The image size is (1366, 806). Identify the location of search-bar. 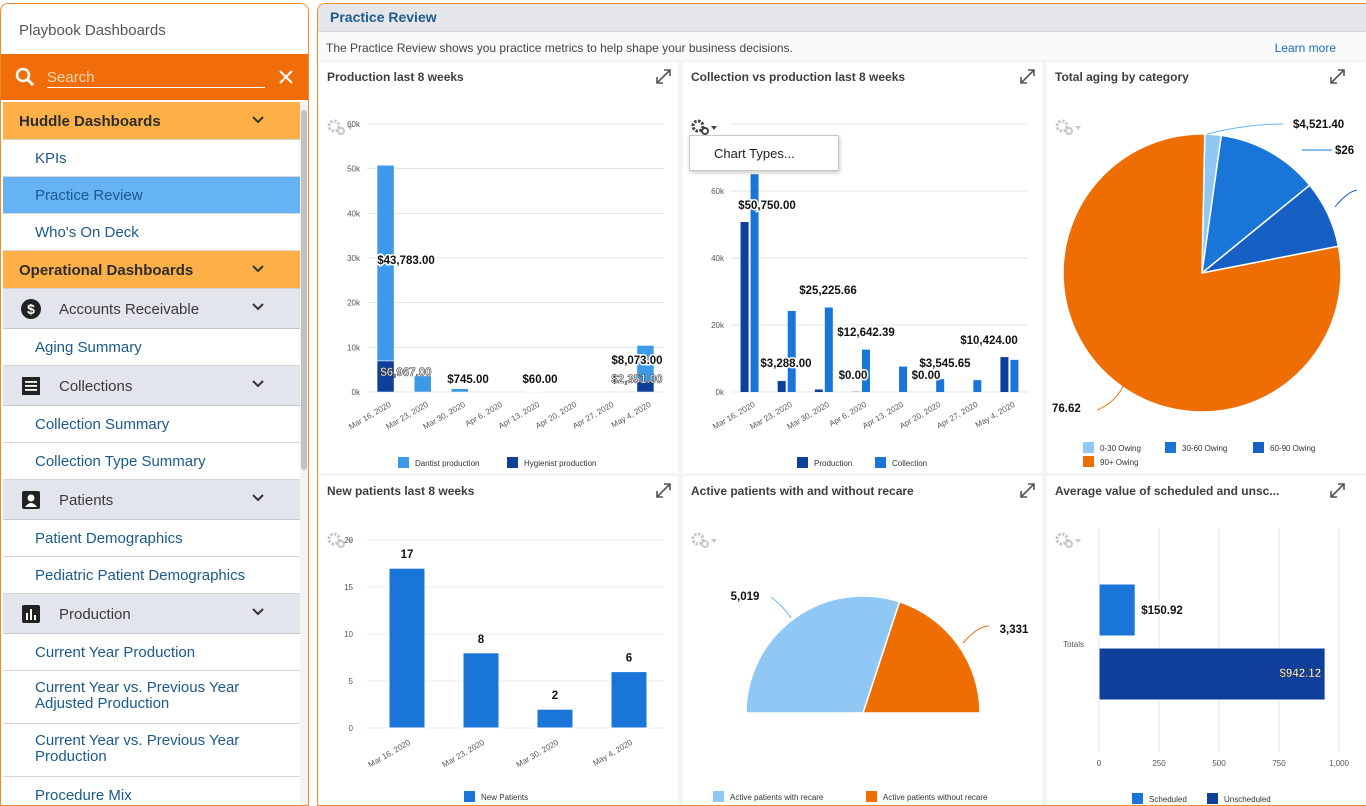
(154, 77).